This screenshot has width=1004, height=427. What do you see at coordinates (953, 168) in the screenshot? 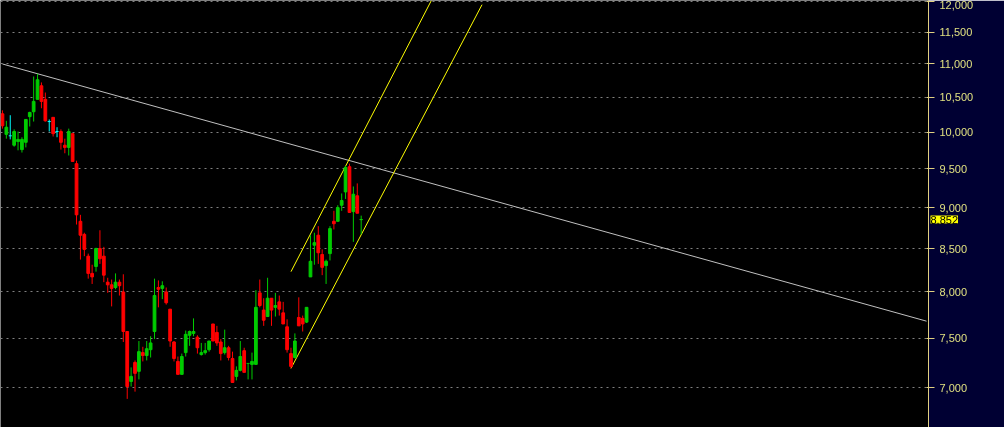
I see `y-tick-label: 9,500` at bounding box center [953, 168].